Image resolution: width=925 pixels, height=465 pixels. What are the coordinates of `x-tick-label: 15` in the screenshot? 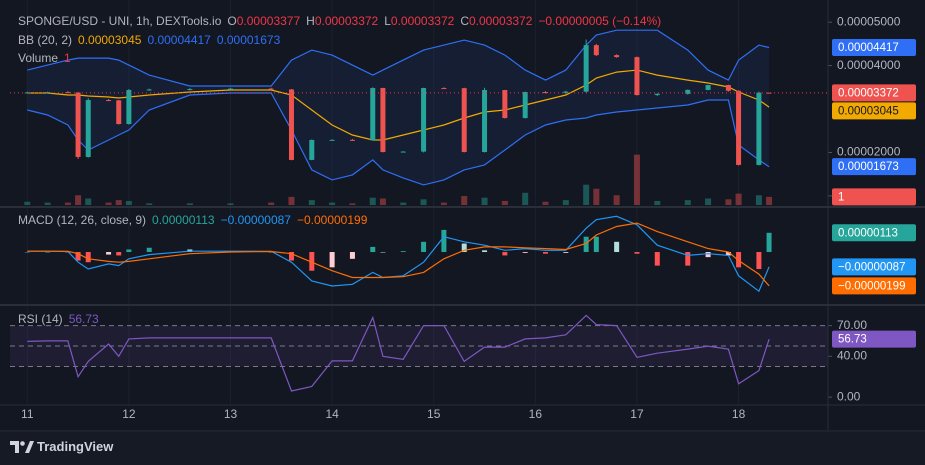 It's located at (434, 414).